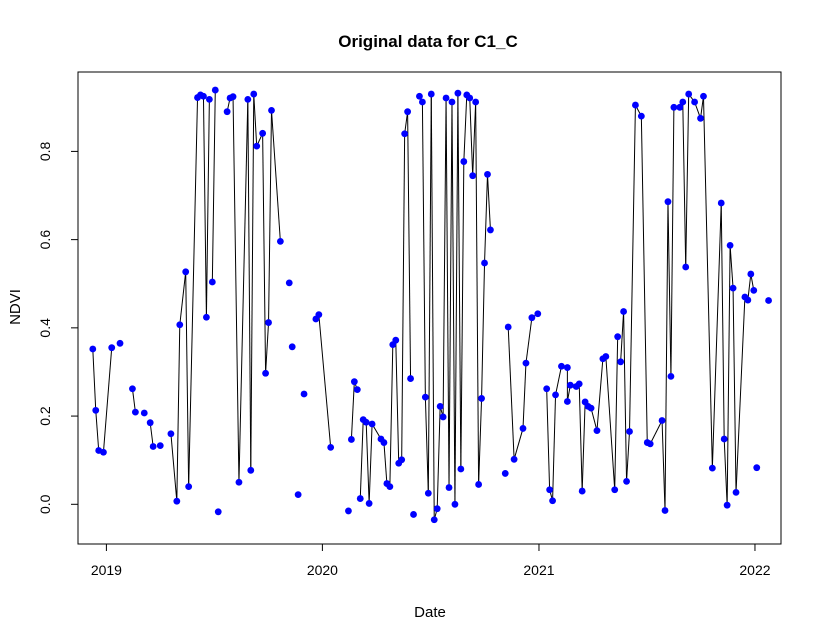 The width and height of the screenshot is (821, 642). I want to click on y-axis-label: NDVI, so click(15, 307).